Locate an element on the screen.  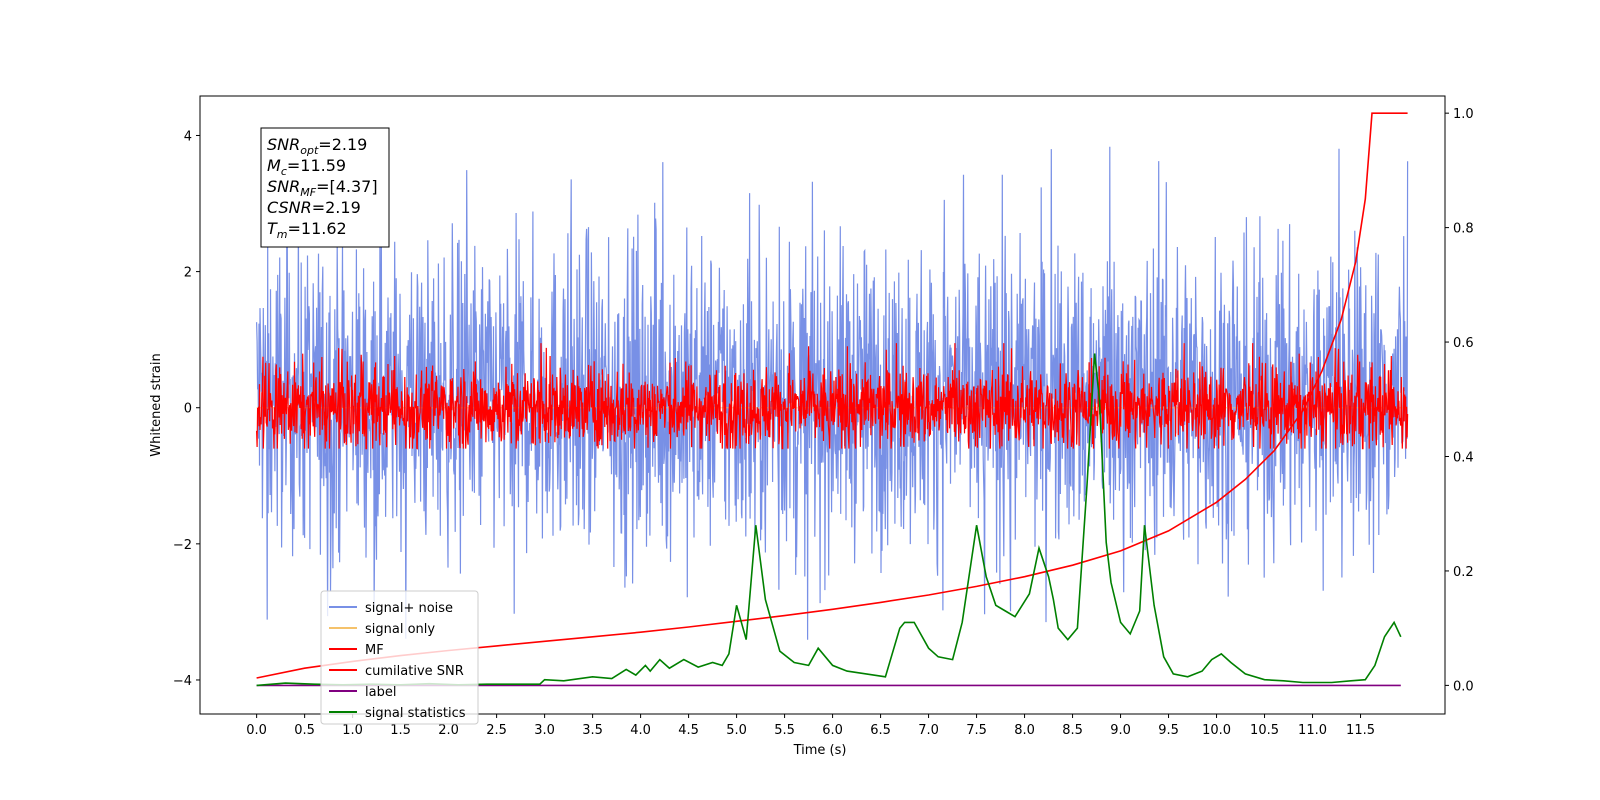
x-tick-label: 6.0 is located at coordinates (832, 730).